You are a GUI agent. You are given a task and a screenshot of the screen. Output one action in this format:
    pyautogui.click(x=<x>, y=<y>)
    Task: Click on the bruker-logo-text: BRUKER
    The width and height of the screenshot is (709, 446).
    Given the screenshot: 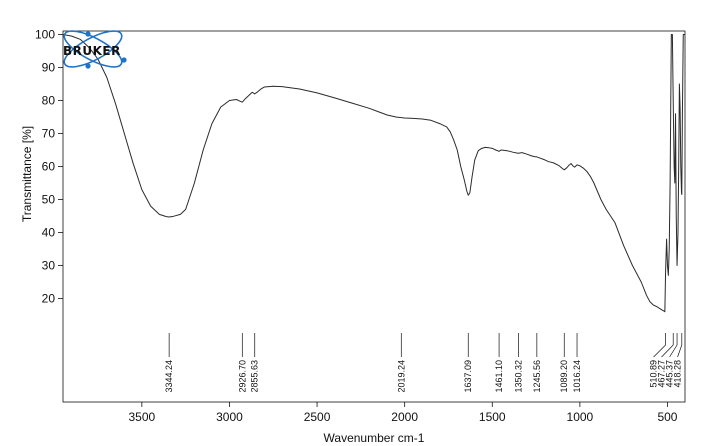 What is the action you would take?
    pyautogui.click(x=92, y=51)
    